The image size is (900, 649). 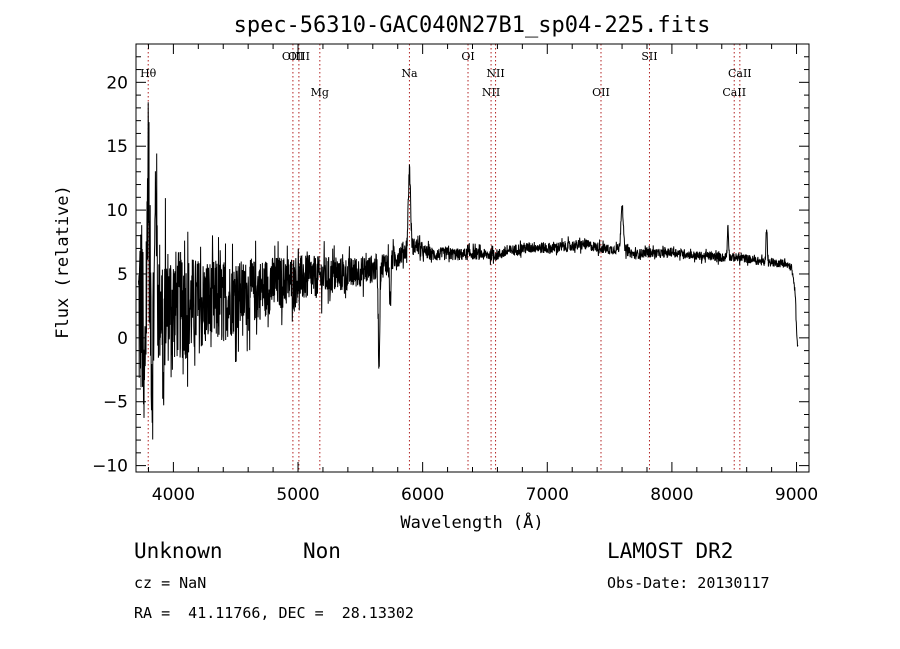 I want to click on redshift-value: cz = NaN, so click(x=170, y=583).